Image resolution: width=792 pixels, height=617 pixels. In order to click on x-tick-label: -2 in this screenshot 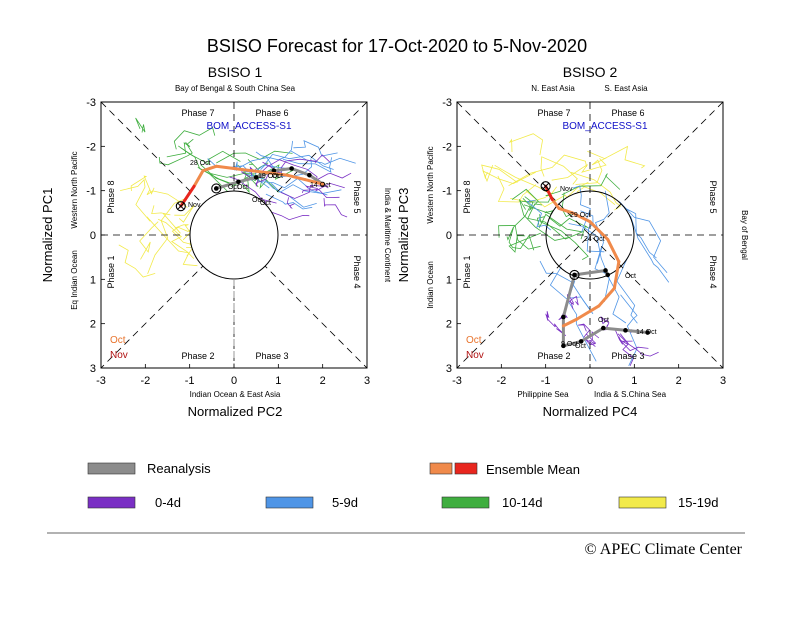, I will do `click(501, 381)`.